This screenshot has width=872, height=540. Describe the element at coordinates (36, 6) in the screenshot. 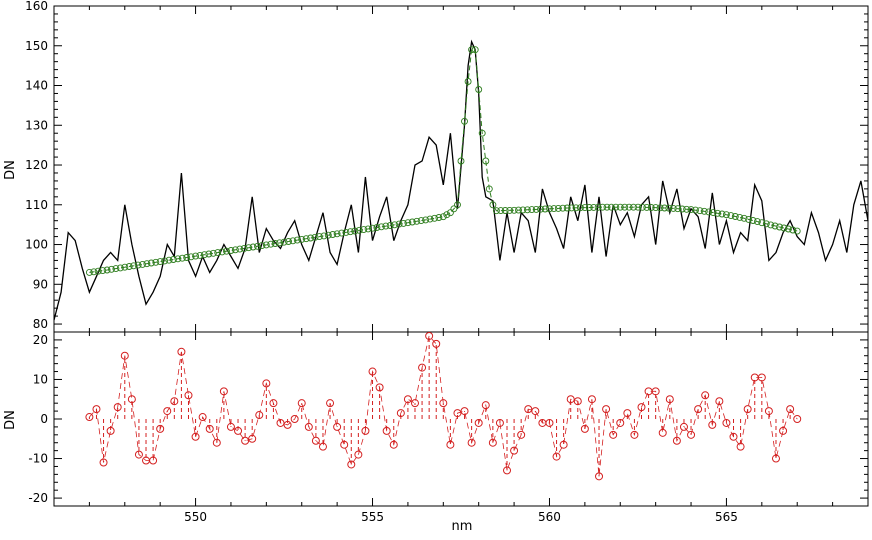

I see `y-tick-label: 160` at that location.